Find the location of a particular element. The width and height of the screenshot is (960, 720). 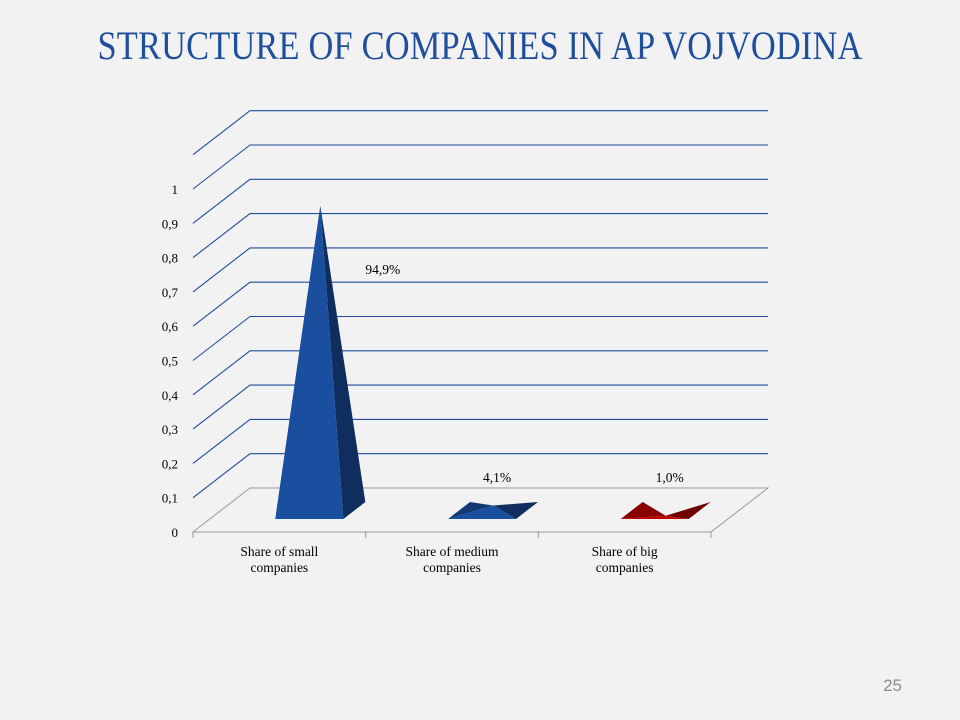

slide-number: 25 is located at coordinates (892, 685).